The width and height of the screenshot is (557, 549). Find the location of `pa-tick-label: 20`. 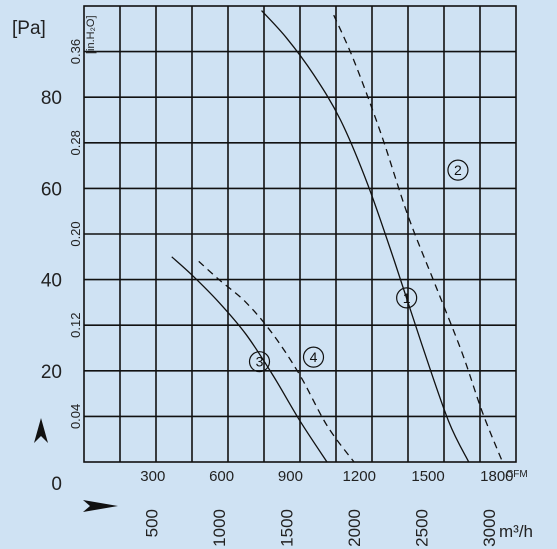

pa-tick-label: 20 is located at coordinates (51, 372).